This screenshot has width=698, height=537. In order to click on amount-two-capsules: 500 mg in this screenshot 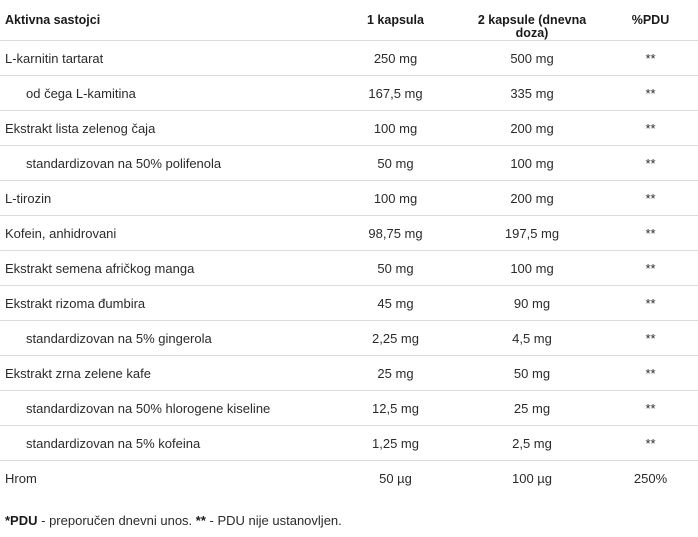, I will do `click(532, 58)`.